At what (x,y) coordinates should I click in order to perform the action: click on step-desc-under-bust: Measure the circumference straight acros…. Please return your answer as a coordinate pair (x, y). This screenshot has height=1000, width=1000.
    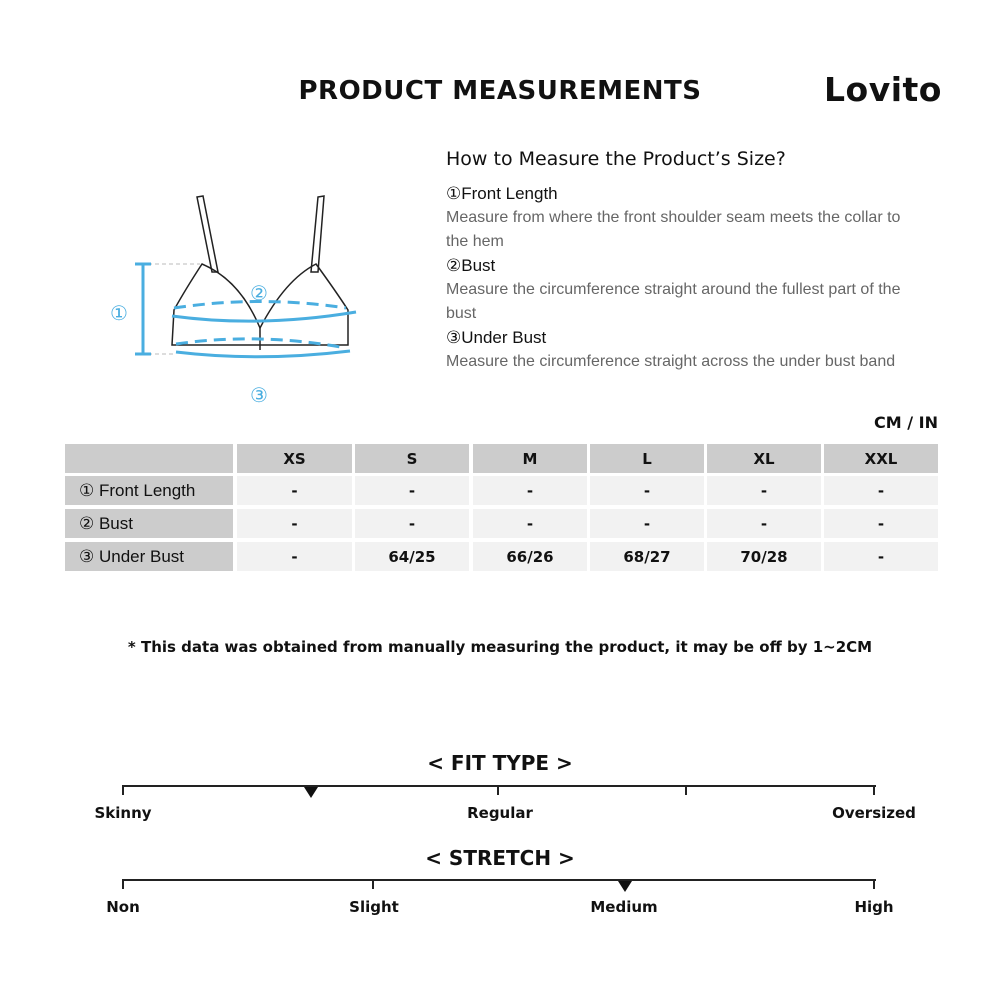
    Looking at the image, I should click on (671, 361).